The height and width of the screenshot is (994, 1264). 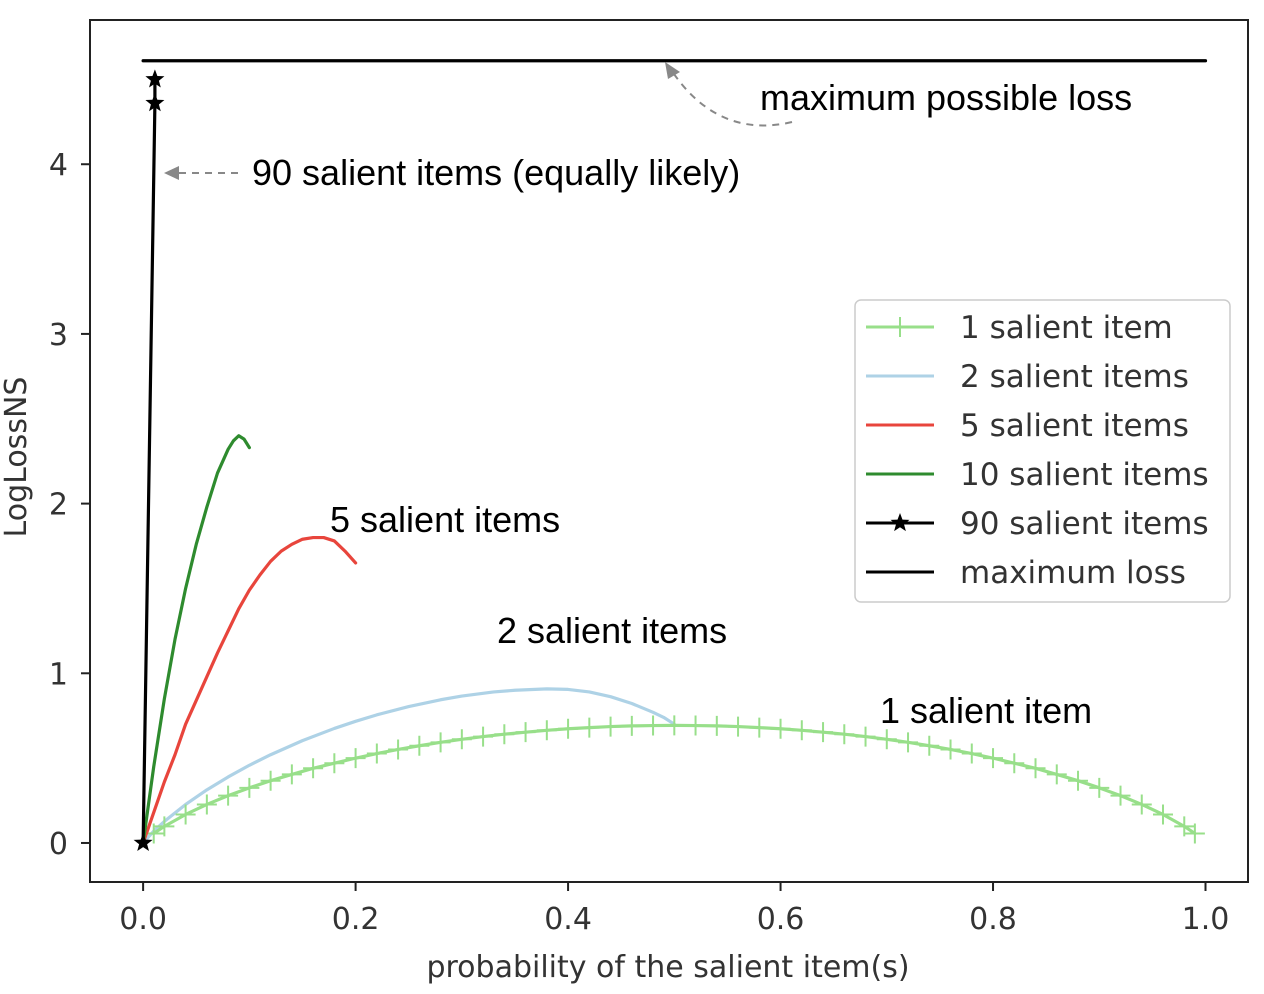 What do you see at coordinates (1066, 328) in the screenshot?
I see `legend-label-1-salient-item: 1 salient item` at bounding box center [1066, 328].